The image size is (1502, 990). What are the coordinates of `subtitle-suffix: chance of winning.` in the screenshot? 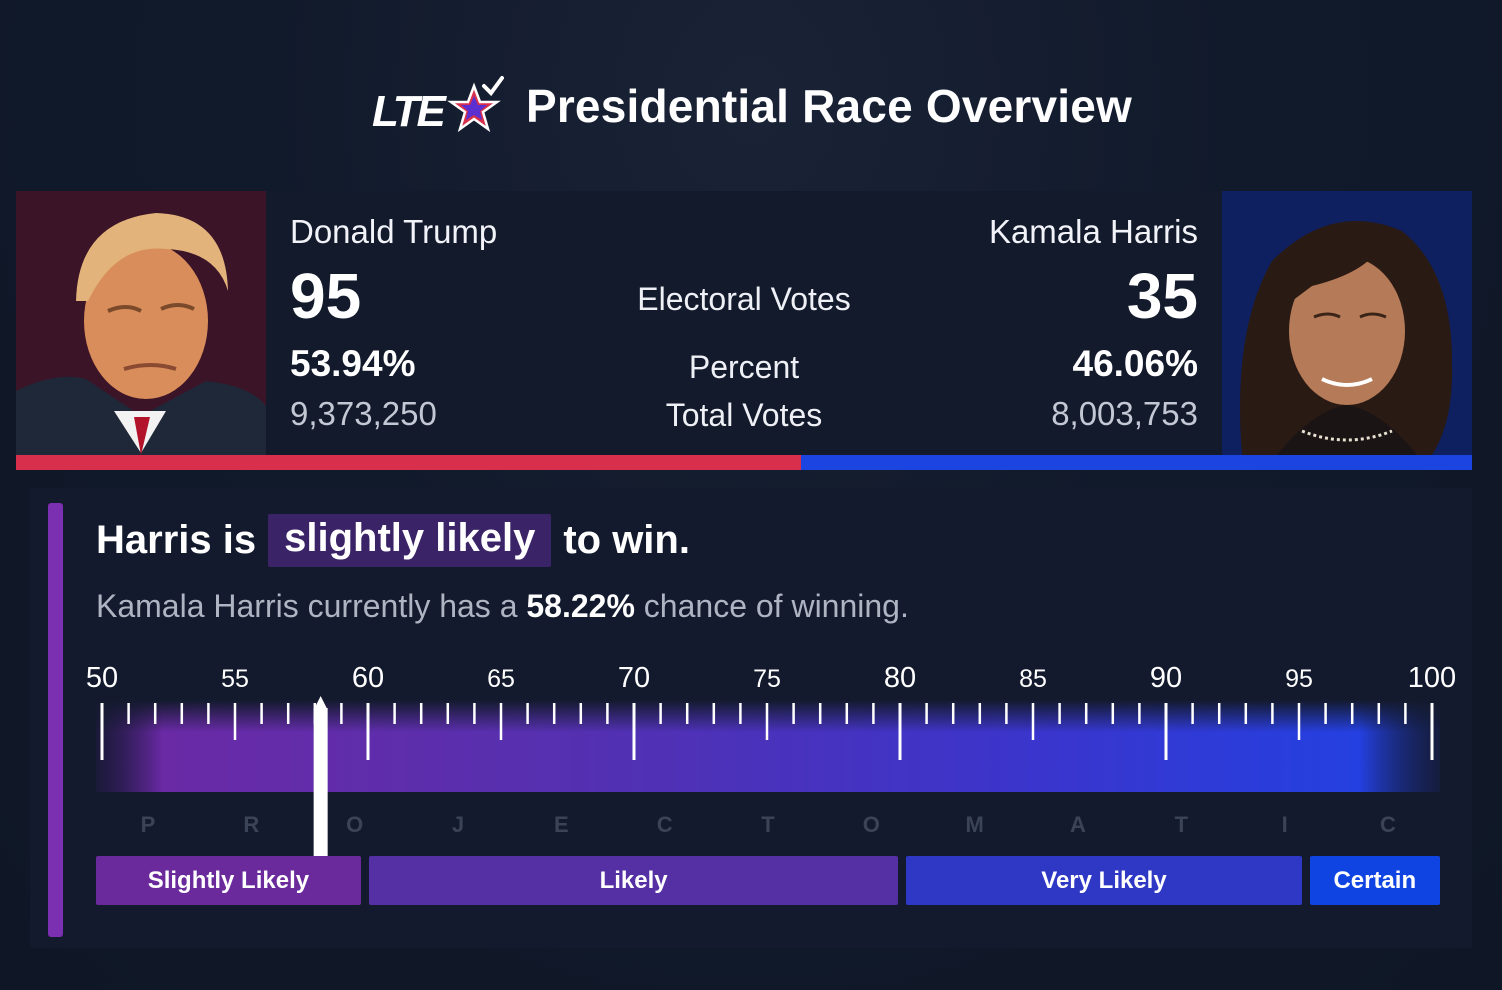 It's located at (776, 606).